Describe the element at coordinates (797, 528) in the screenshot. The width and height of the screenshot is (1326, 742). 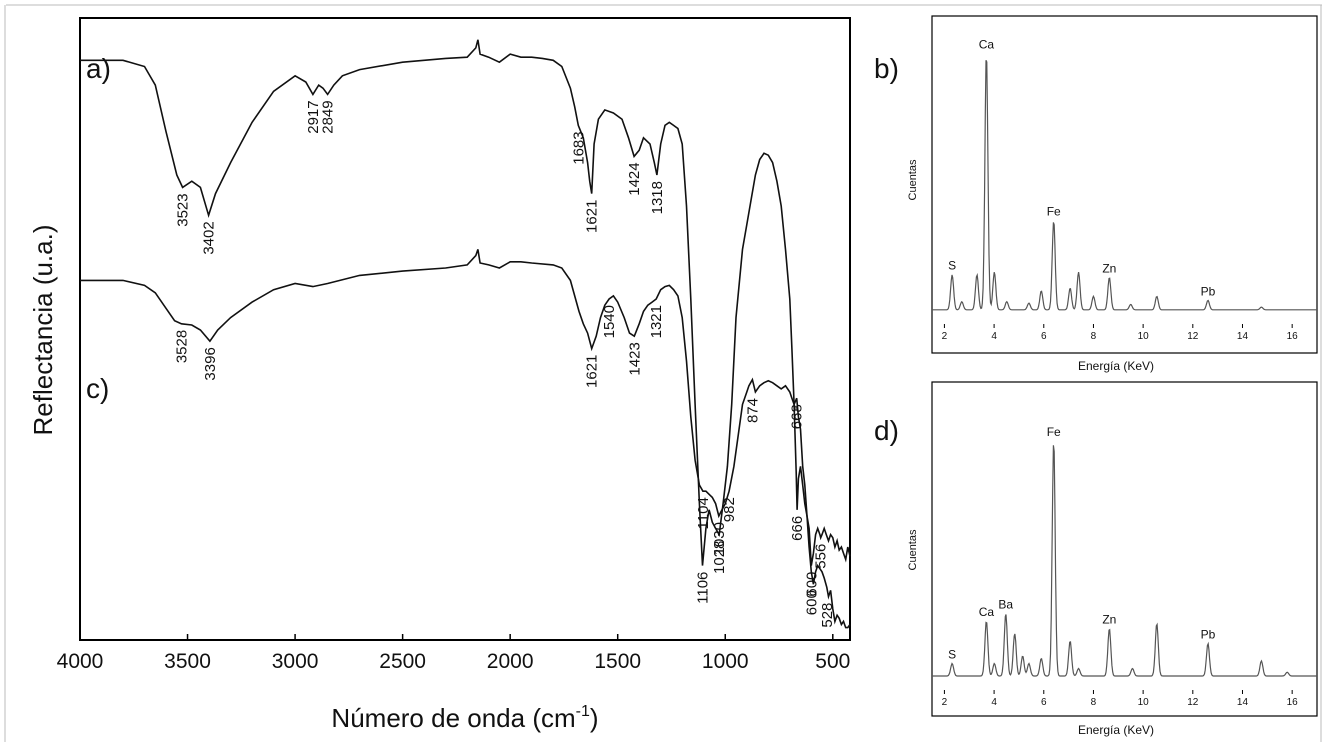
I see `ftir-peak-label: 666` at that location.